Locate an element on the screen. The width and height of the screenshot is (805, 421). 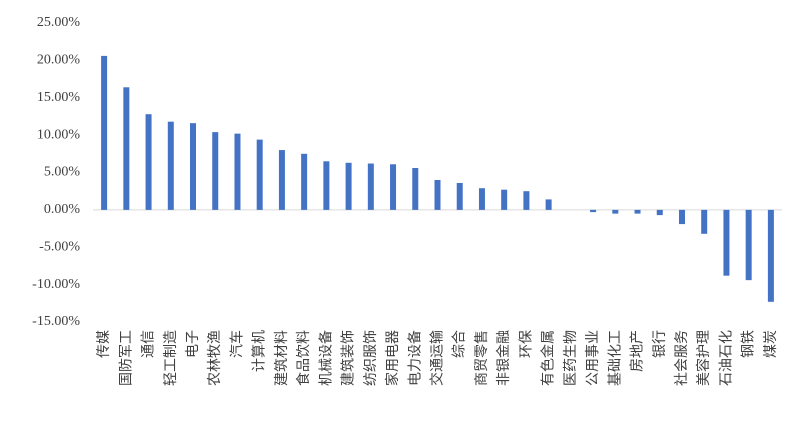
x-tick-label: 轻工制造 is located at coordinates (171, 358).